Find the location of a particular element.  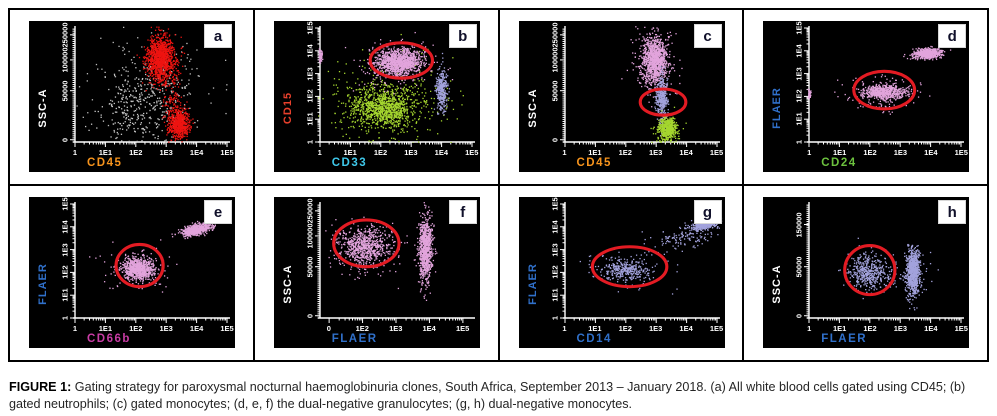

x-axis-label-g: CD14 is located at coordinates (594, 339).